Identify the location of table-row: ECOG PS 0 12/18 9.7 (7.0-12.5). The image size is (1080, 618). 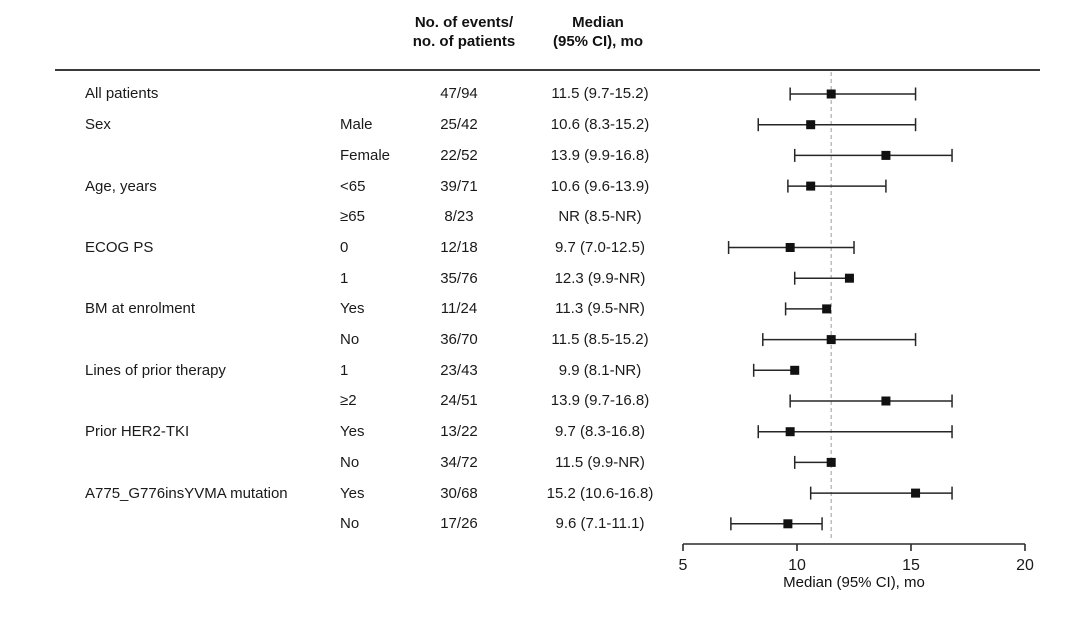
(340, 247).